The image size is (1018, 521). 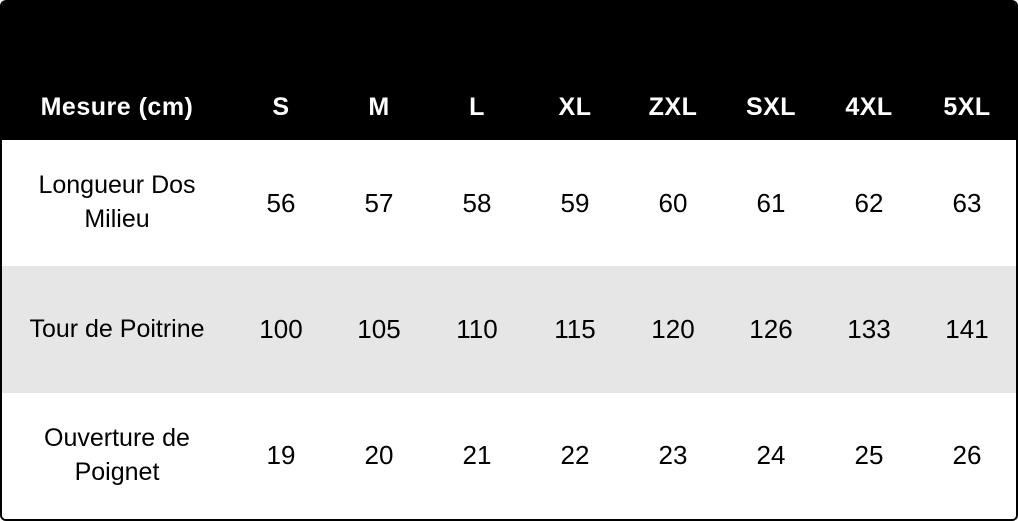 What do you see at coordinates (869, 107) in the screenshot?
I see `header-cell-size-4xl: 4XL` at bounding box center [869, 107].